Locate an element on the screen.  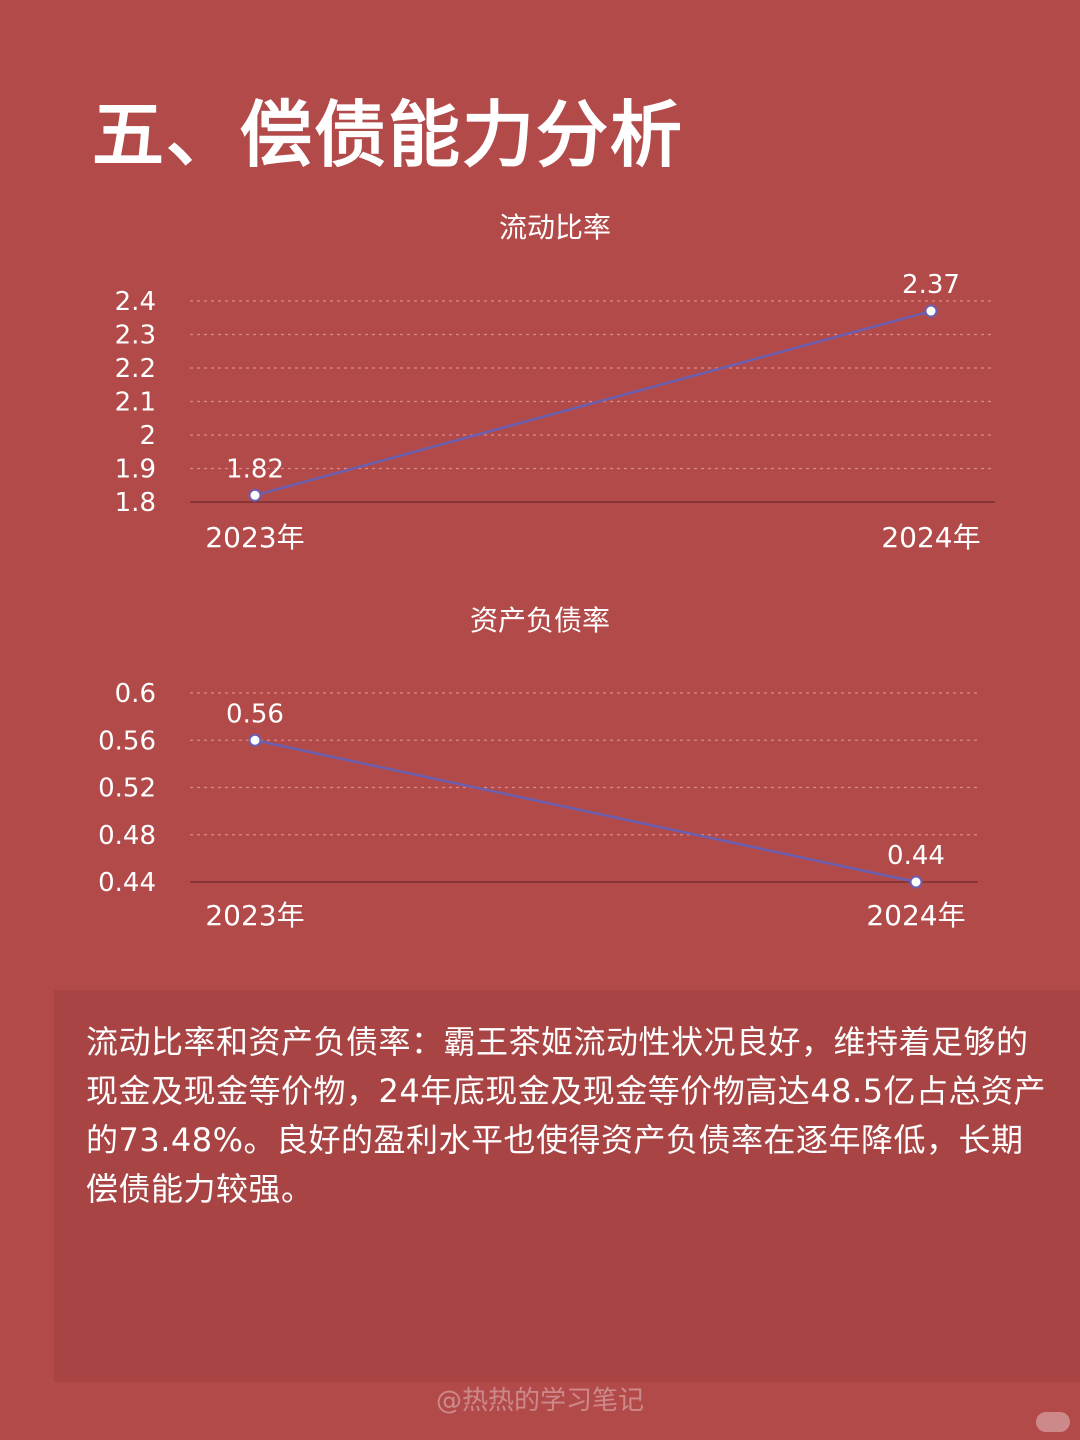
page-title: 五、偿债能力分析 is located at coordinates (388, 135).